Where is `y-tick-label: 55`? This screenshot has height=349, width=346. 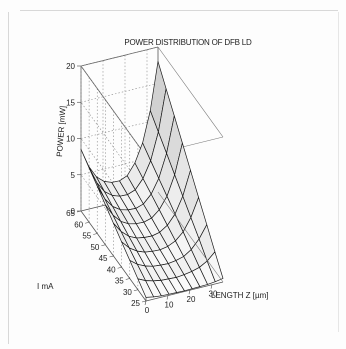
y-tick-label: 55 is located at coordinates (86, 236).